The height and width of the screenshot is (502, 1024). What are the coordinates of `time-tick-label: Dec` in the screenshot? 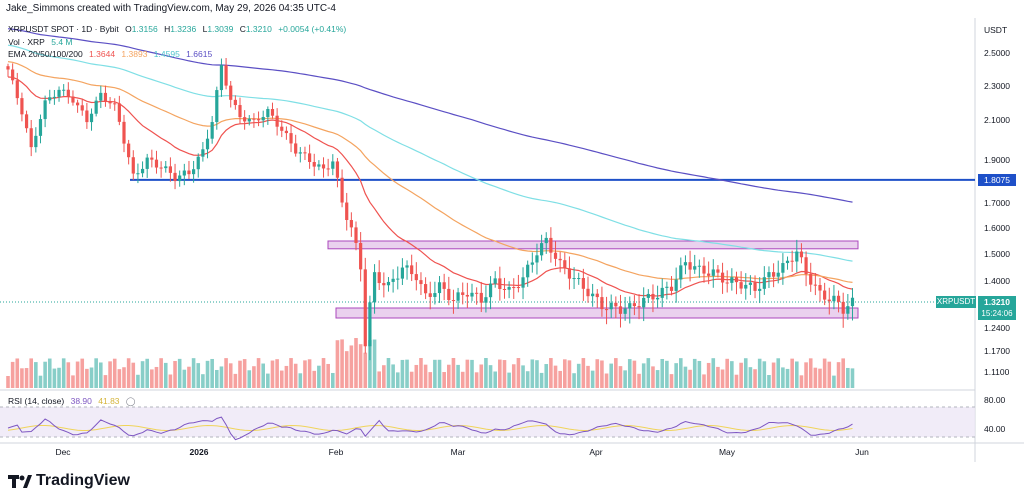 It's located at (63, 452).